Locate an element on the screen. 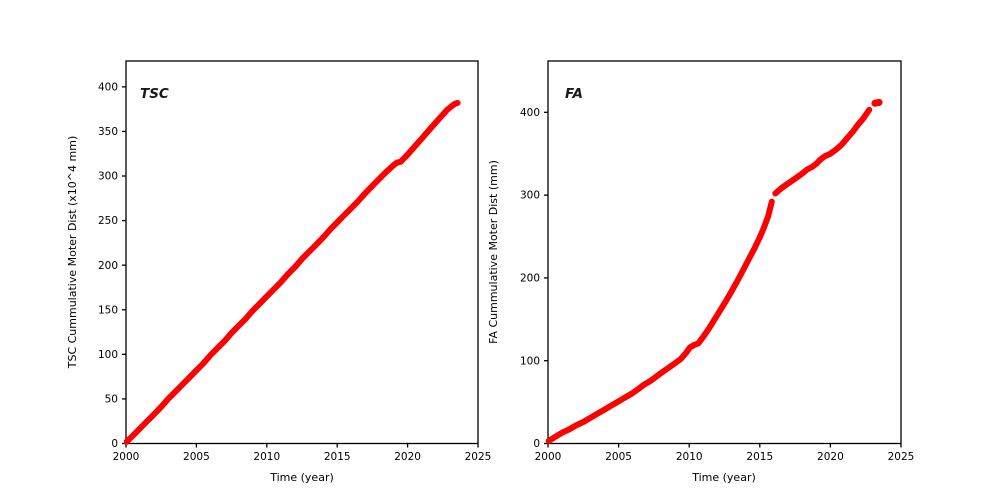  y-tick-label: 350 is located at coordinates (108, 132).